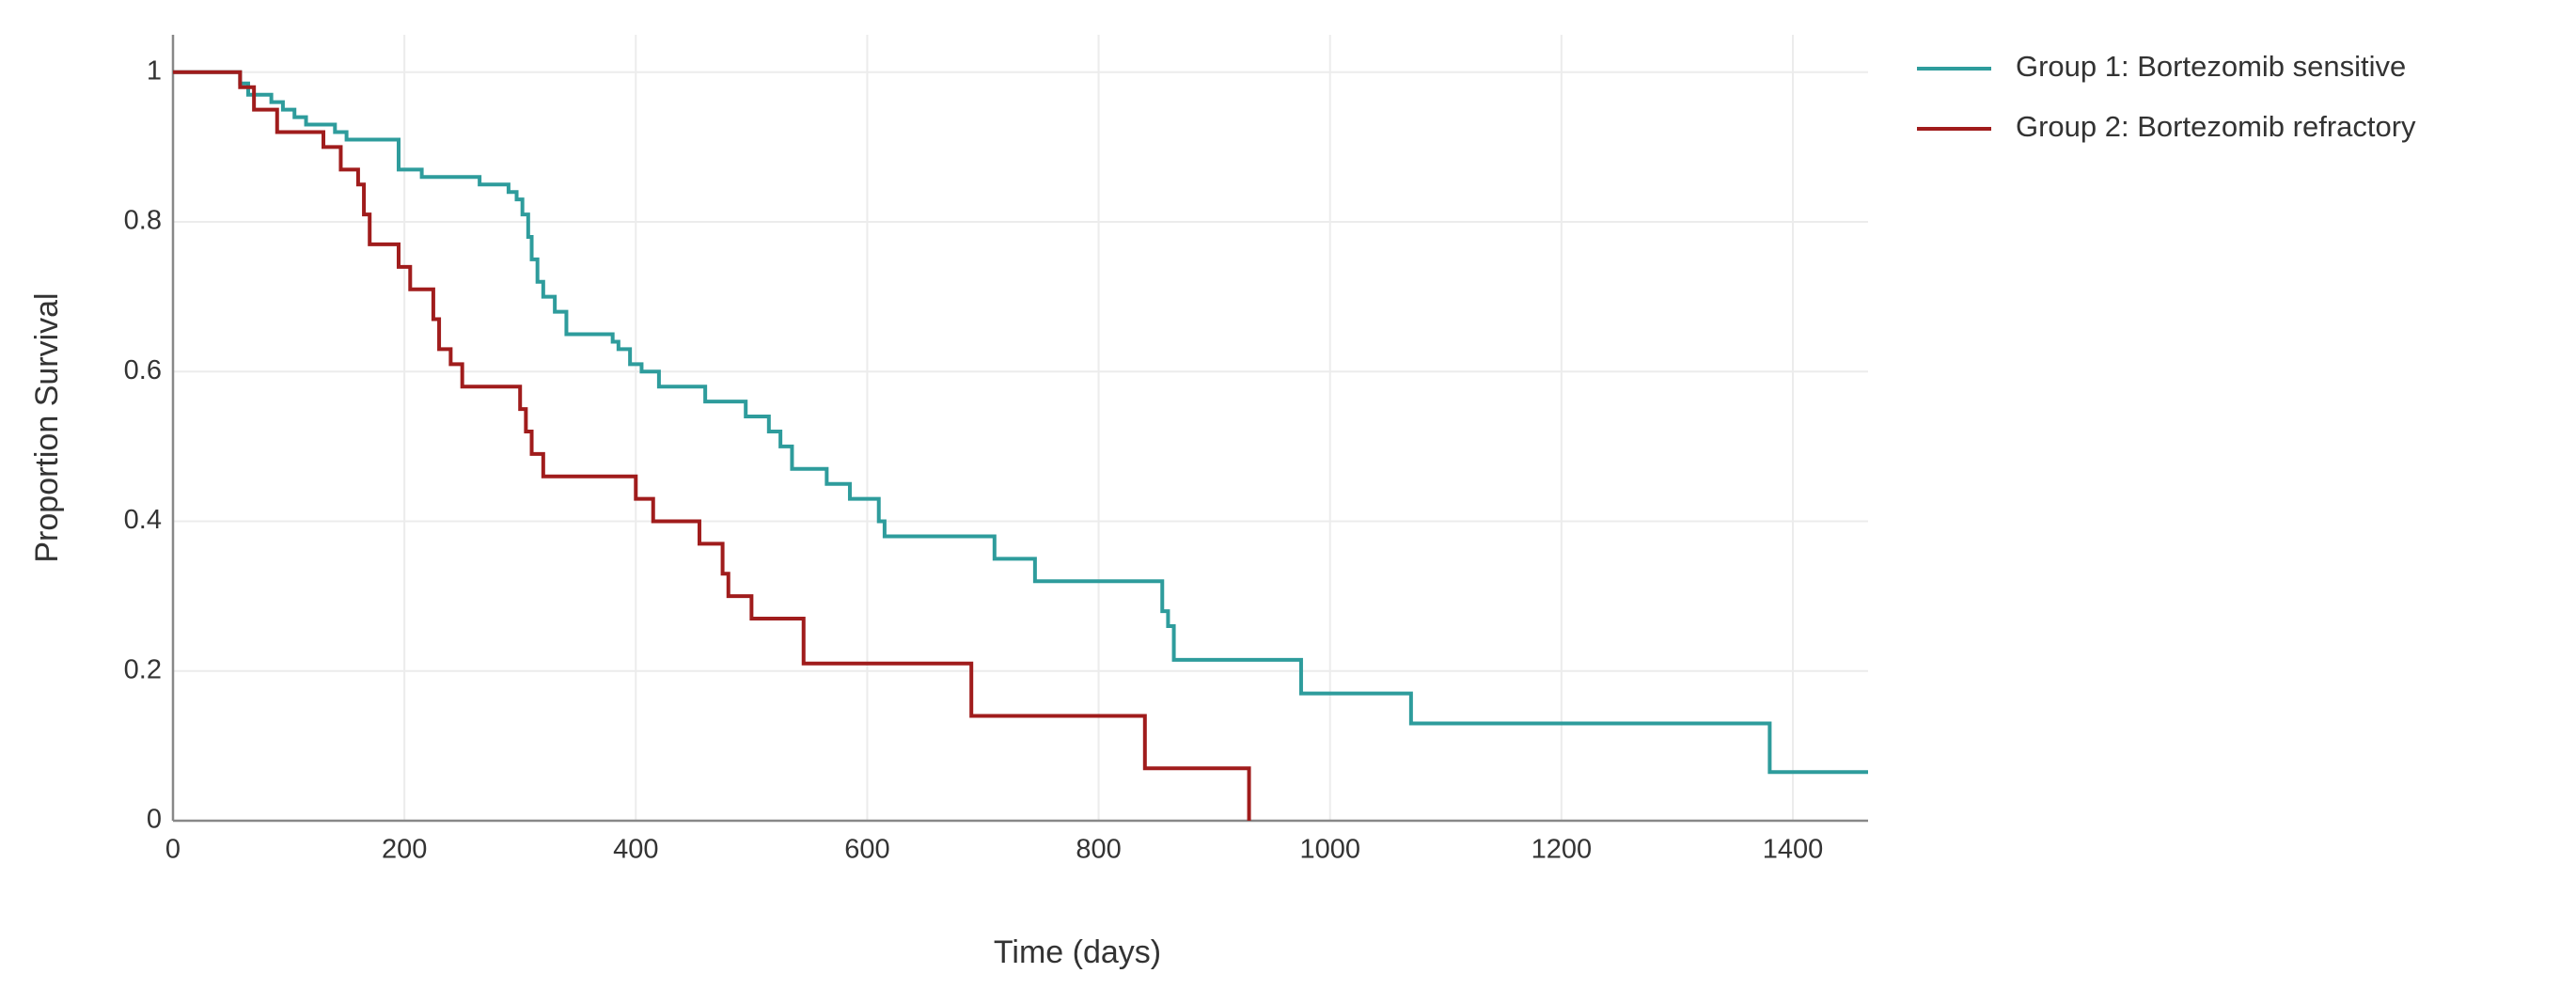 Image resolution: width=2576 pixels, height=989 pixels. Describe the element at coordinates (2216, 126) in the screenshot. I see `legend-label: Group 2: Bortezomib refractory` at that location.